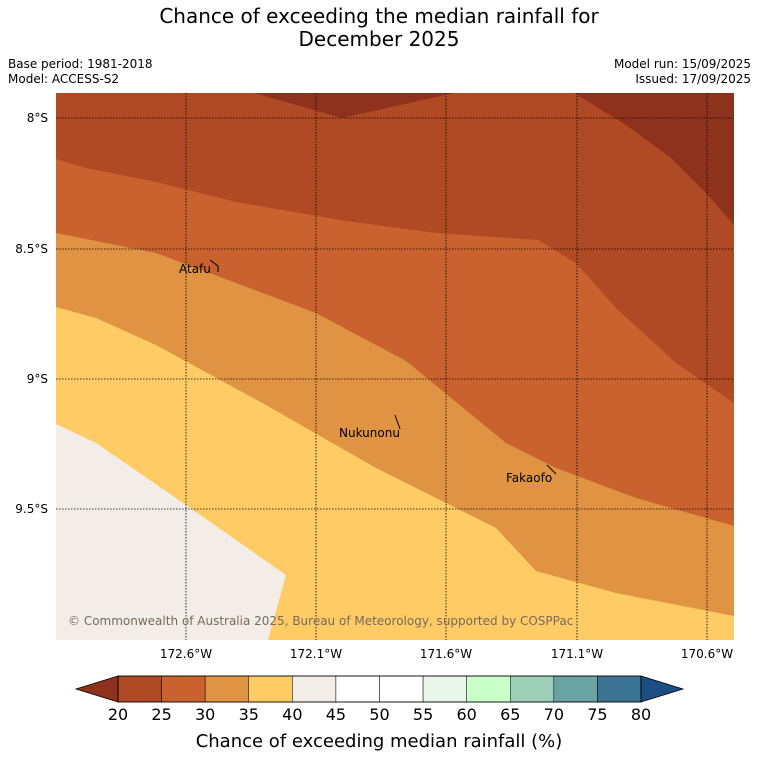 The width and height of the screenshot is (758, 781). Describe the element at coordinates (551, 469) in the screenshot. I see `fakaofo-atoll-shape` at that location.